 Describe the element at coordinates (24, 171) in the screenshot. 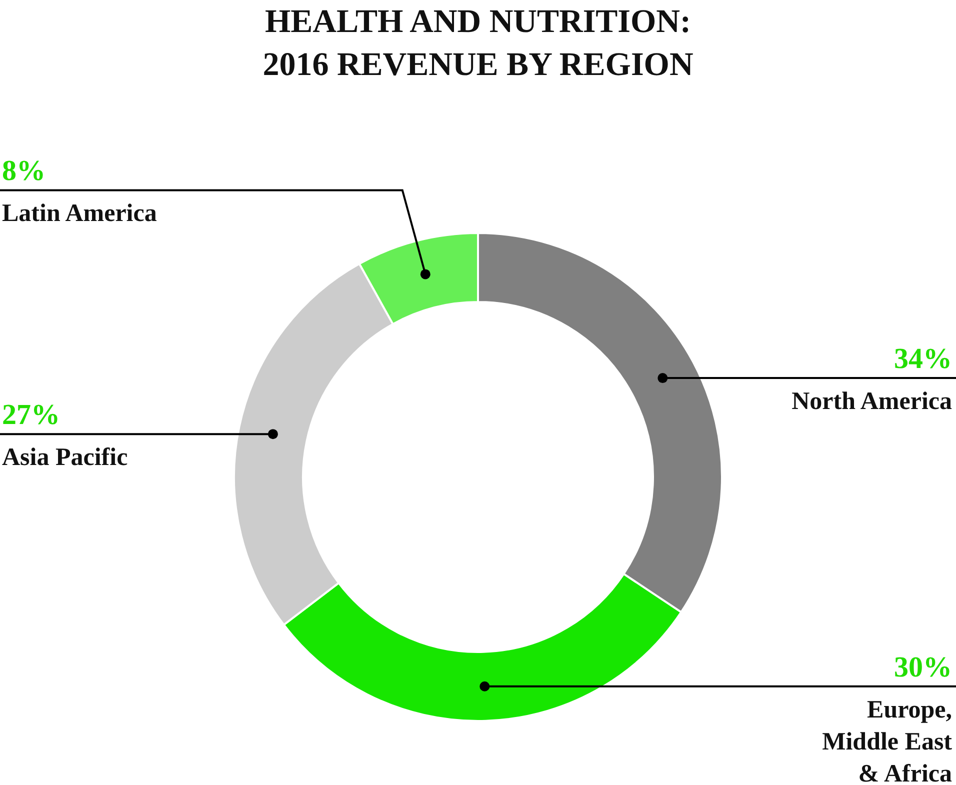

I see `data-label: 8%` at that location.